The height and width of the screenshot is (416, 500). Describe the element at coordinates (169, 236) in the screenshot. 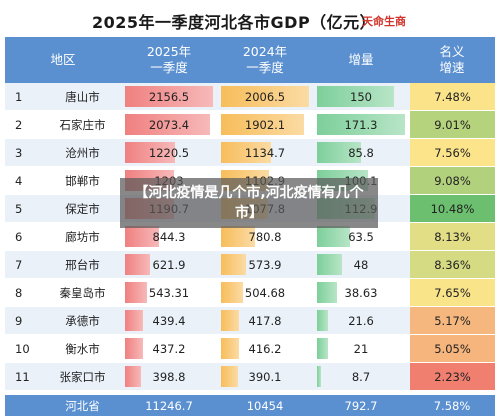

I see `gdp-2025-value: 844.3` at that location.